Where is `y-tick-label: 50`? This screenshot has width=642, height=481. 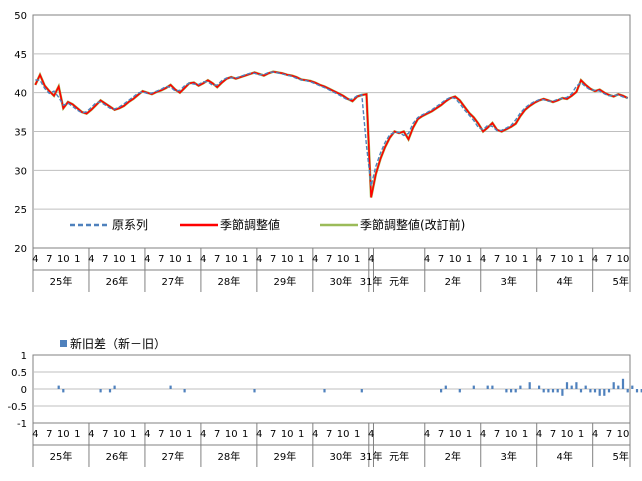 y-tick-label: 50 is located at coordinates (20, 16).